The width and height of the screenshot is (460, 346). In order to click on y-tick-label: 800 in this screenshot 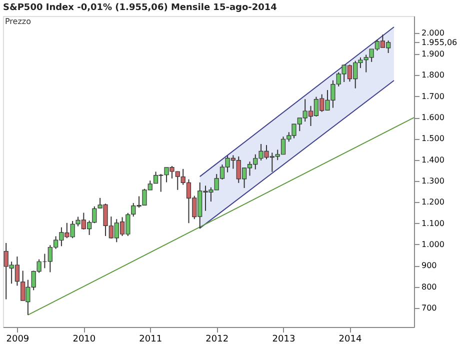, I will do `click(429, 287)`.